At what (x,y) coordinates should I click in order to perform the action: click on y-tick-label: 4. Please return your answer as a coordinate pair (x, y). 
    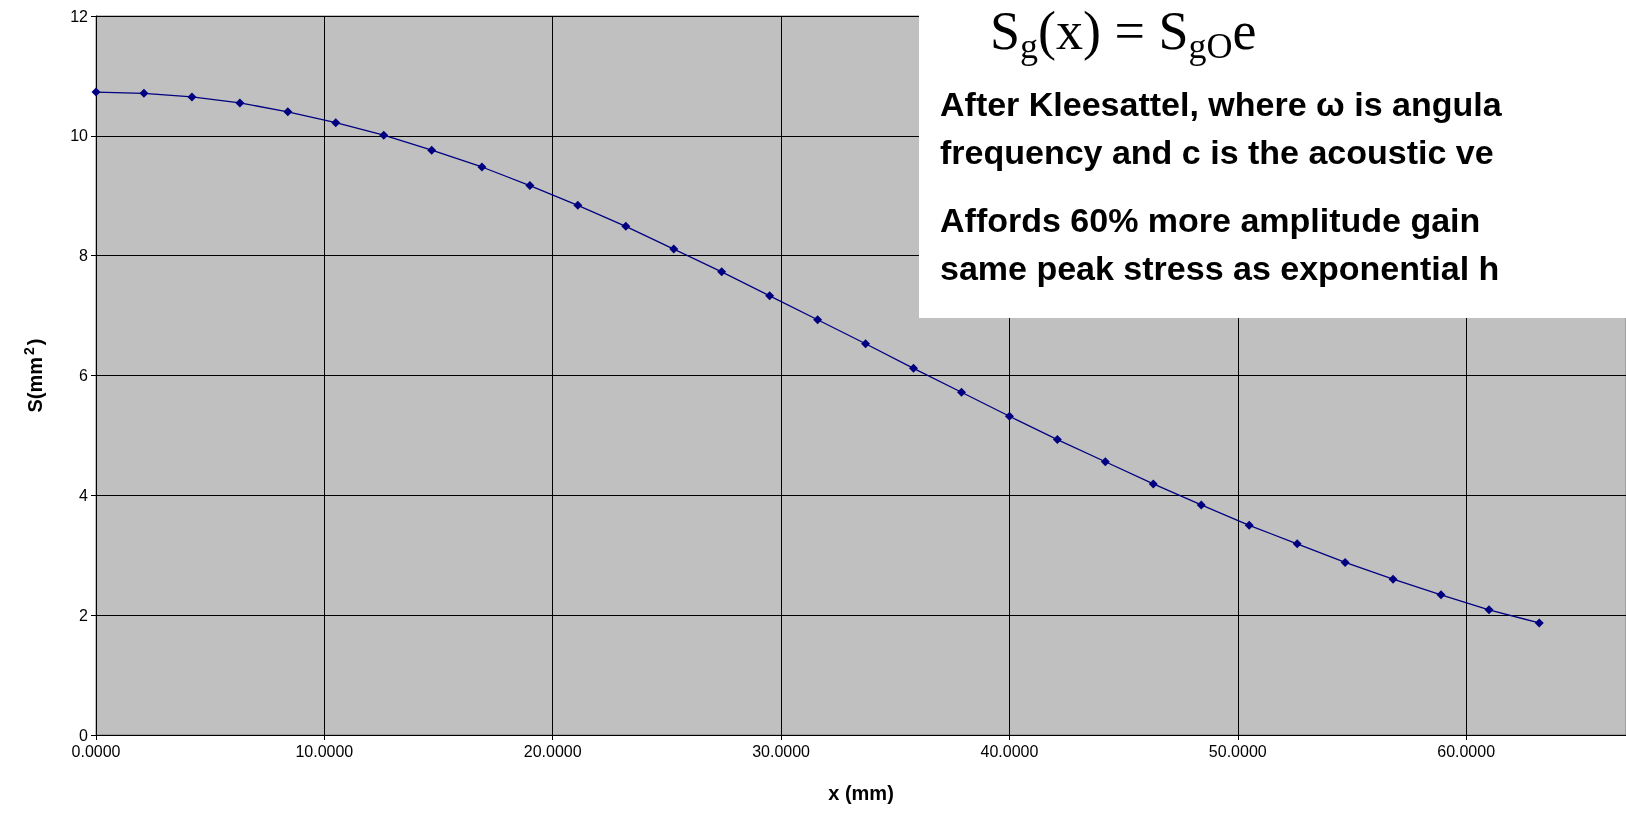
    Looking at the image, I should click on (84, 495).